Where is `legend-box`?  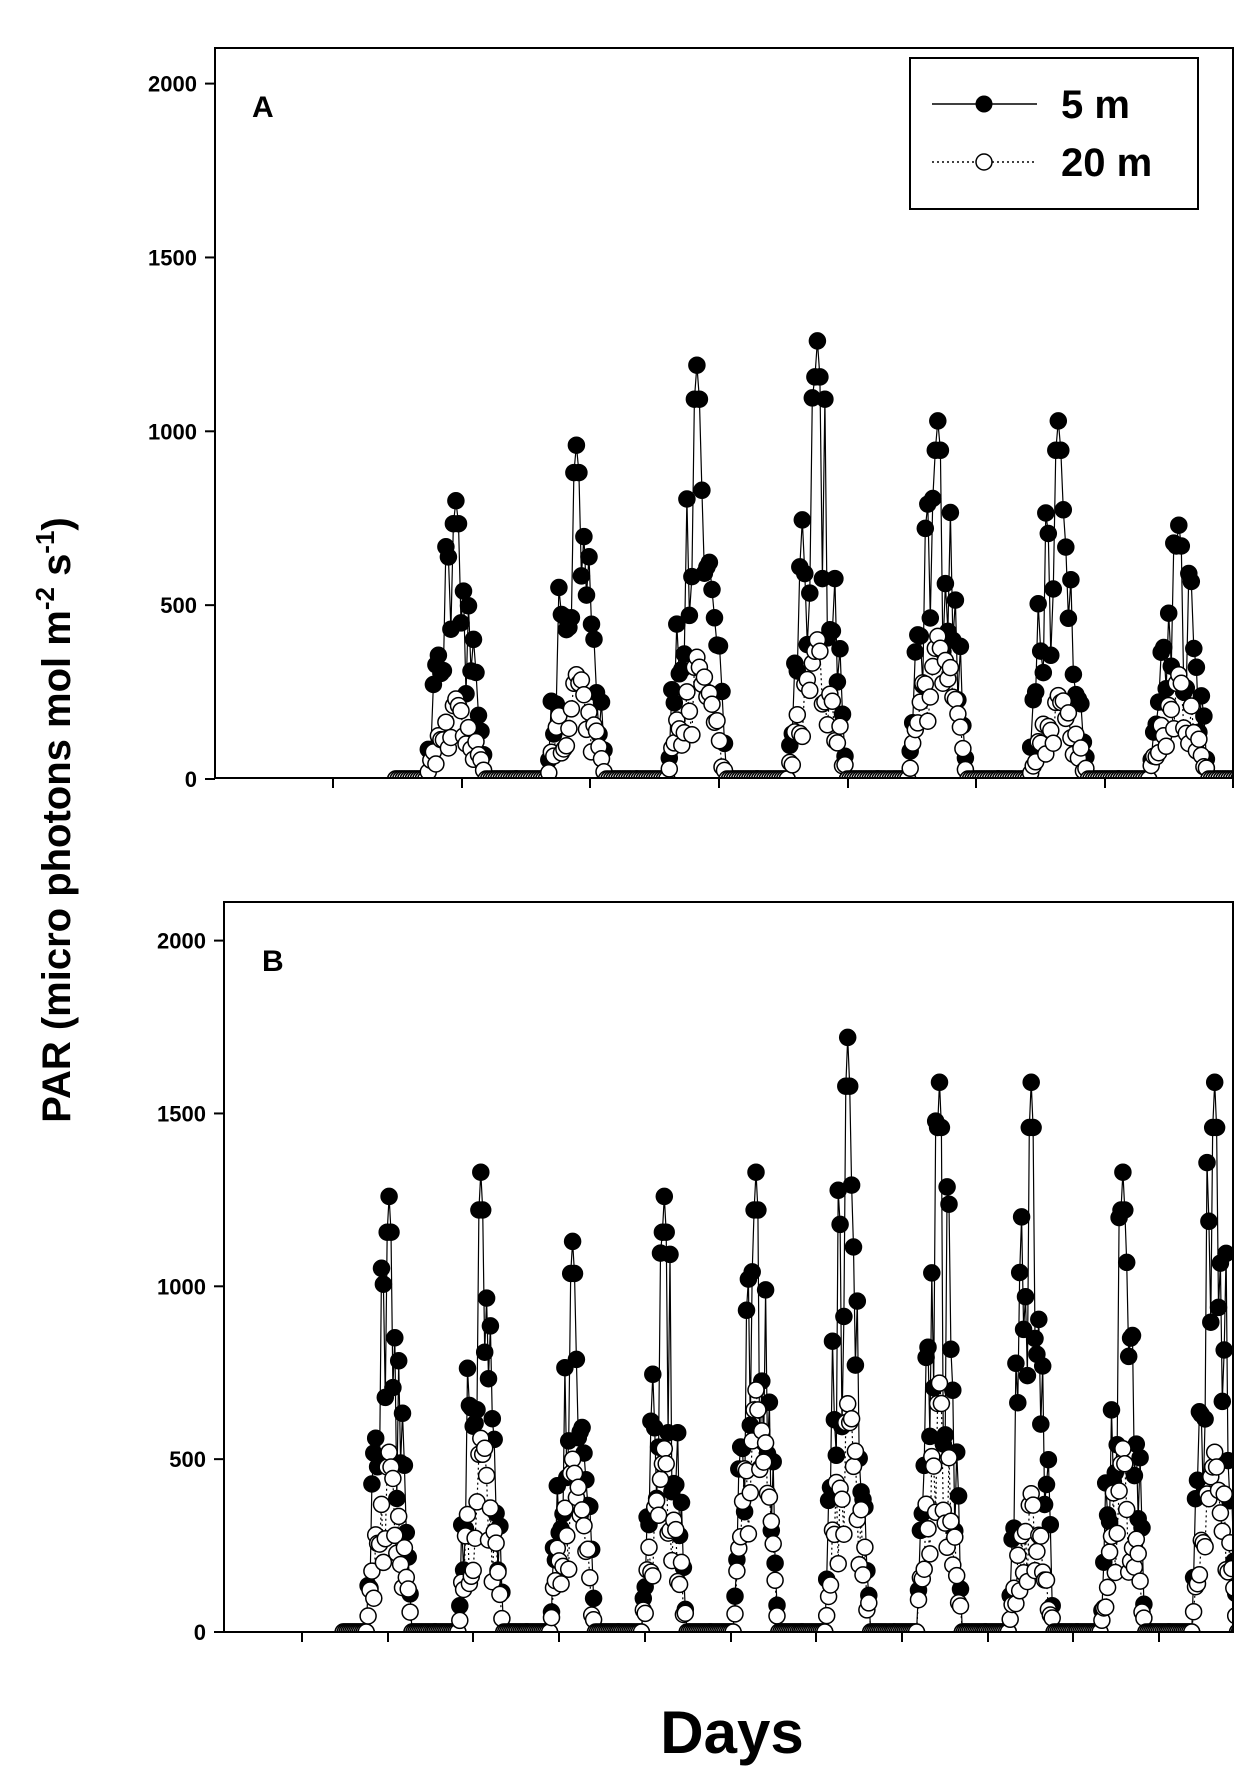 legend-box is located at coordinates (1054, 133).